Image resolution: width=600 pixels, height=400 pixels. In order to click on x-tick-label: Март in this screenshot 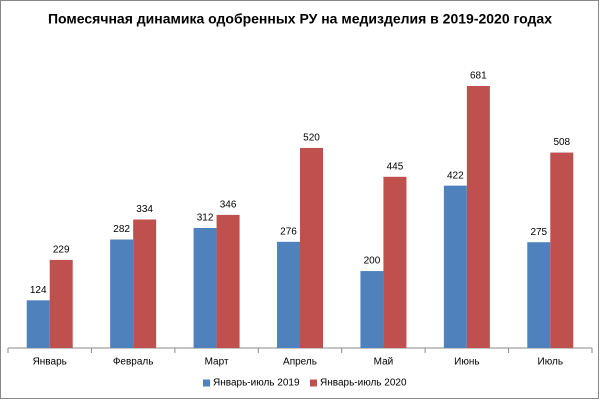, I will do `click(217, 362)`.